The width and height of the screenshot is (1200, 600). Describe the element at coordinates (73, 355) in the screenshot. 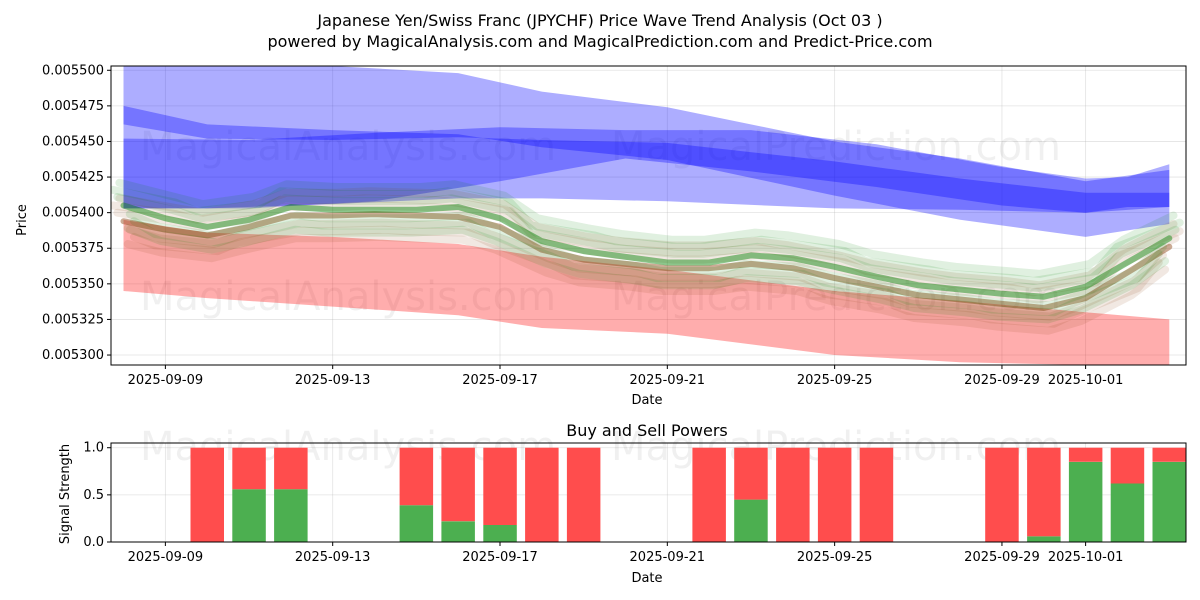

I see `top-y-tick-label: 0.005300` at that location.